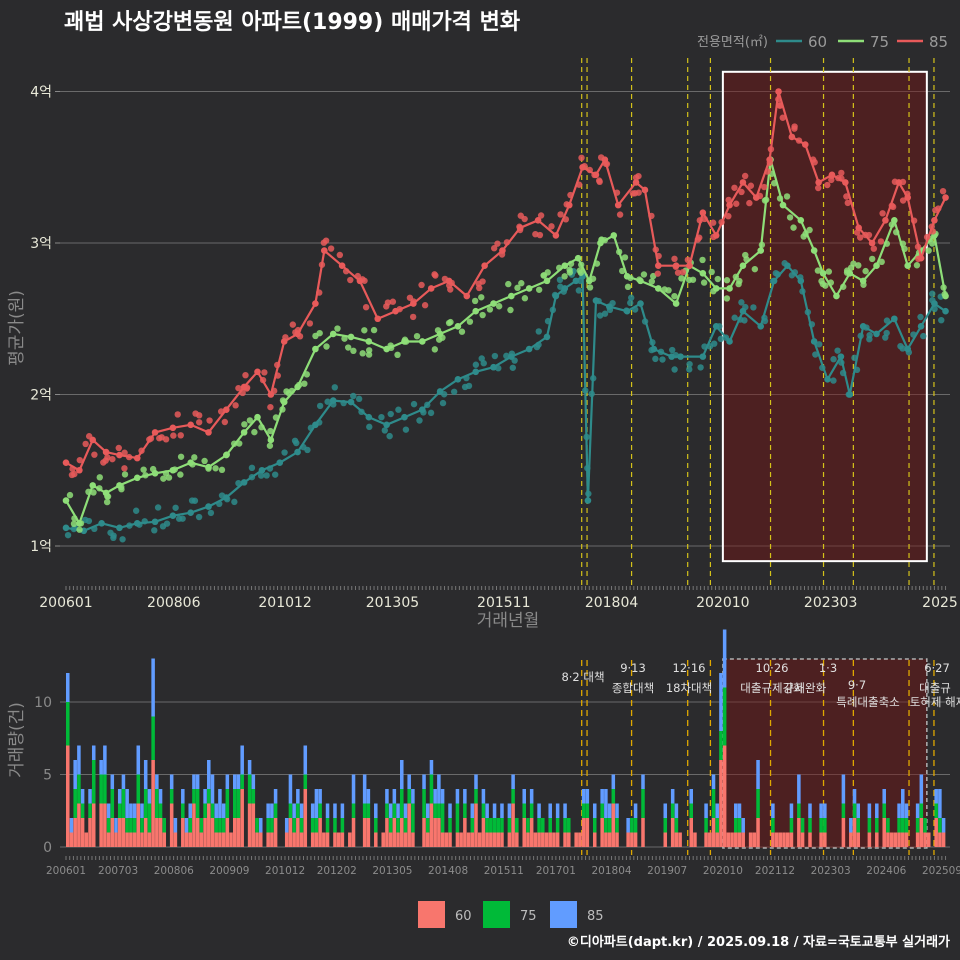 The width and height of the screenshot is (960, 960). I want to click on bottom-x-tick-label: 202509, so click(941, 871).